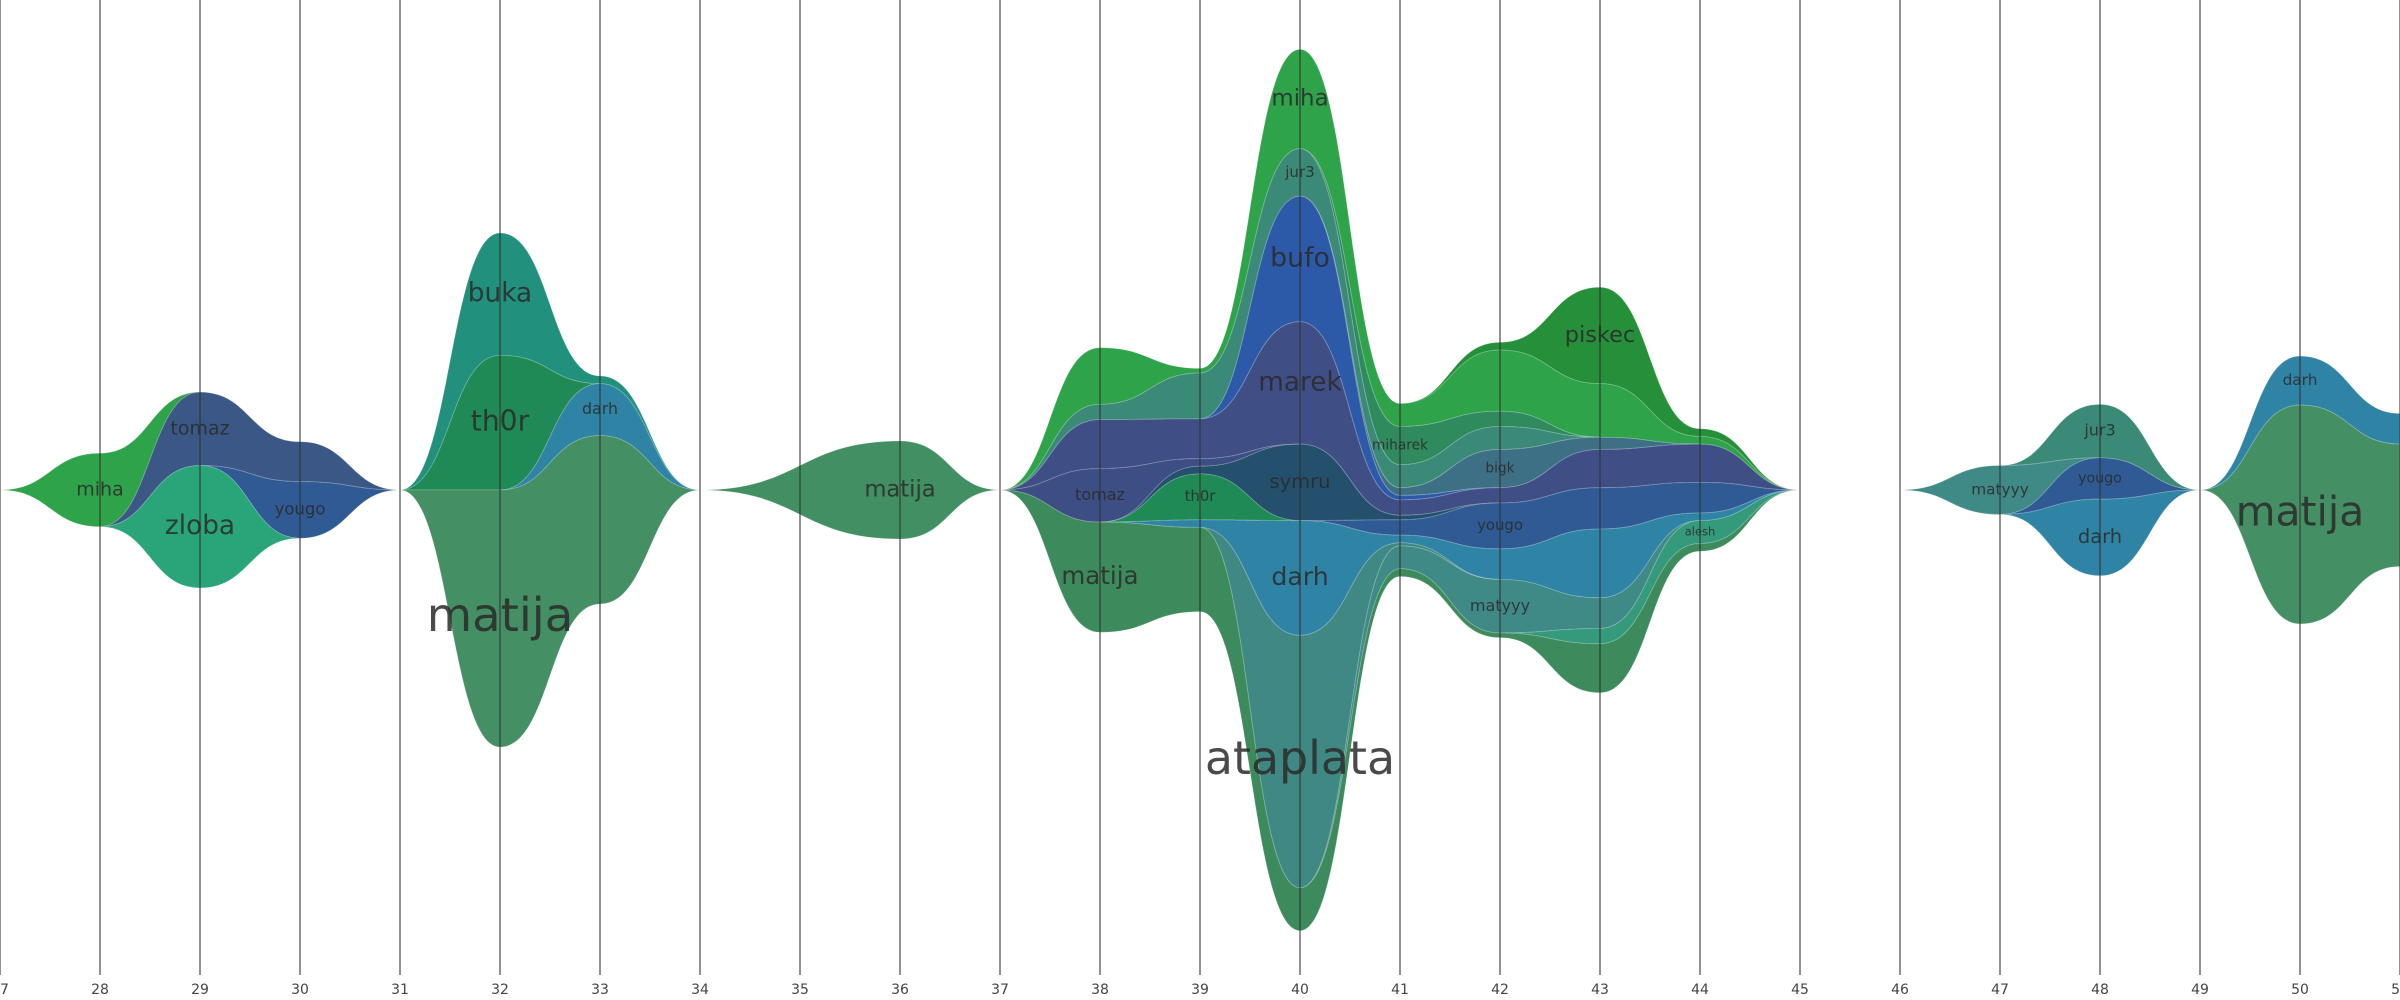  I want to click on layer-label: bigk, so click(1499, 469).